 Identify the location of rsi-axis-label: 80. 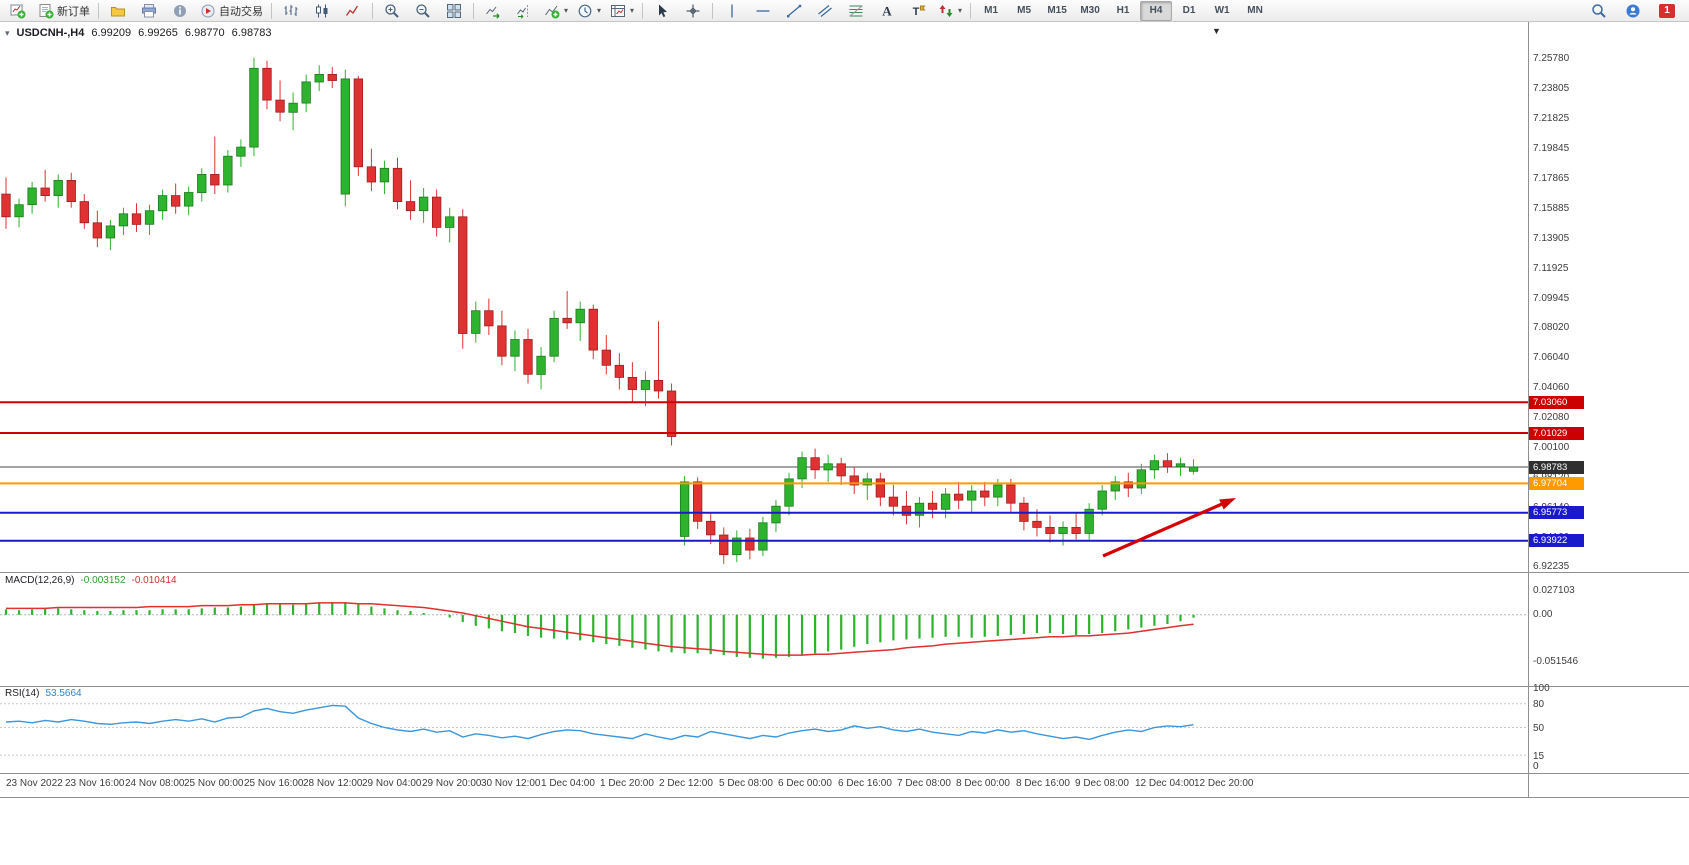
(1539, 704).